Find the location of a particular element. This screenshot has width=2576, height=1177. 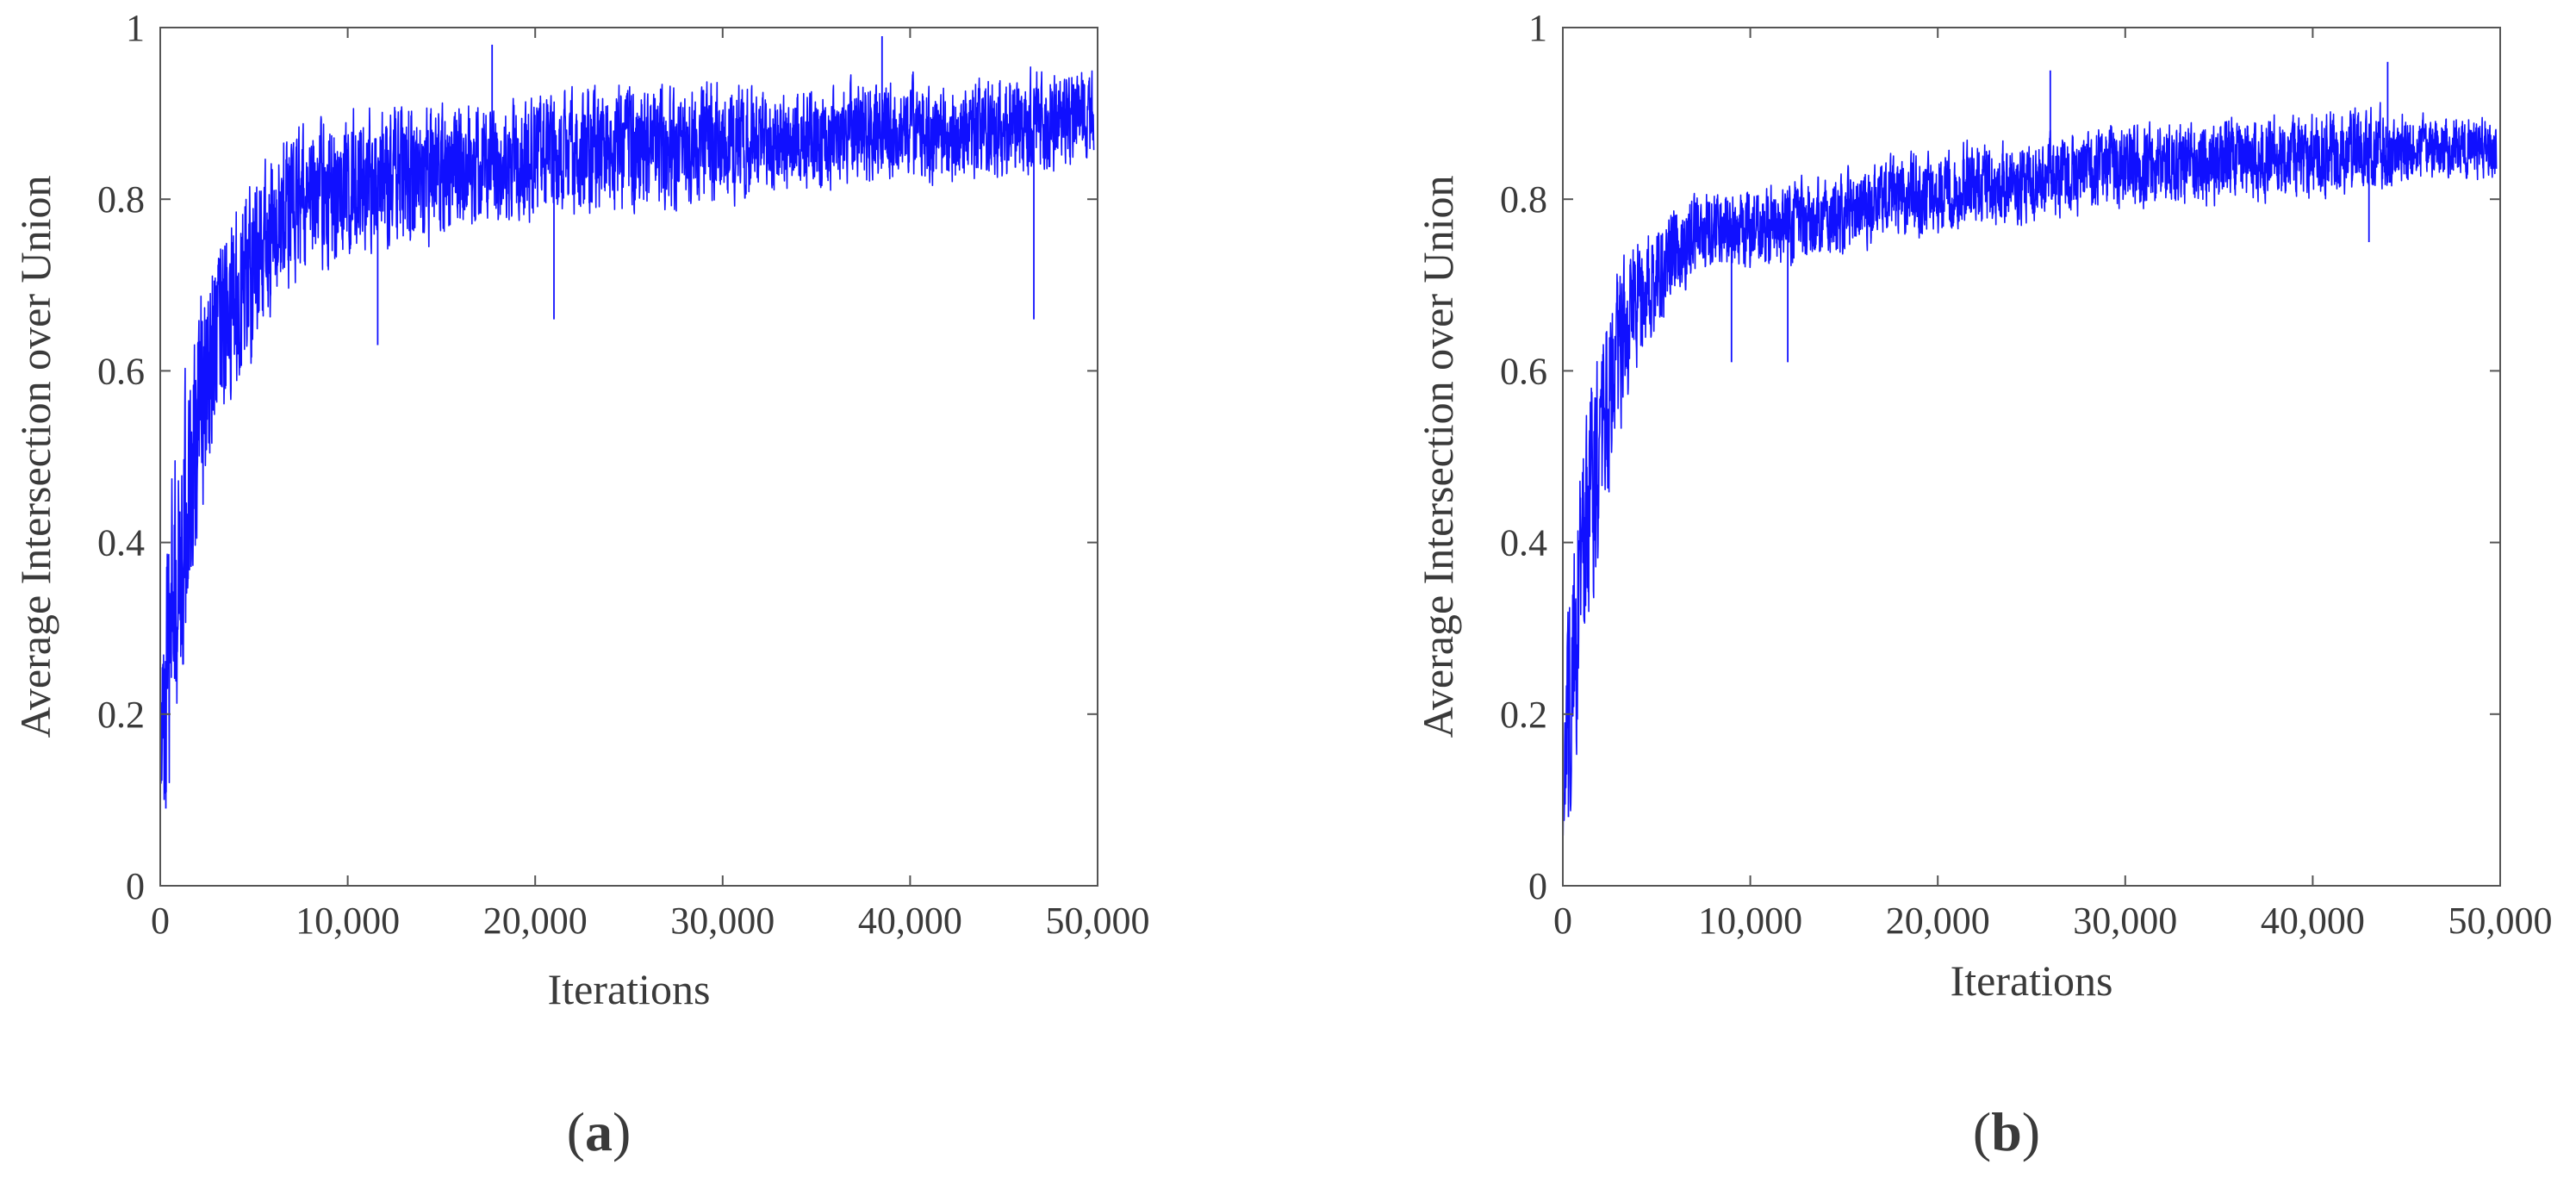

panel-label-b: (b) is located at coordinates (2007, 1131).